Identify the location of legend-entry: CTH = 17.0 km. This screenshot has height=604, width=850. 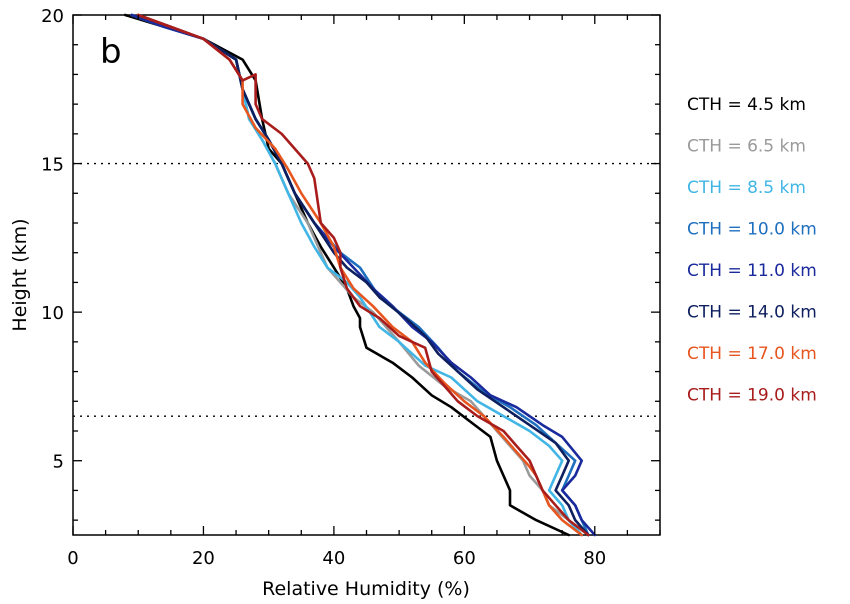
(752, 354).